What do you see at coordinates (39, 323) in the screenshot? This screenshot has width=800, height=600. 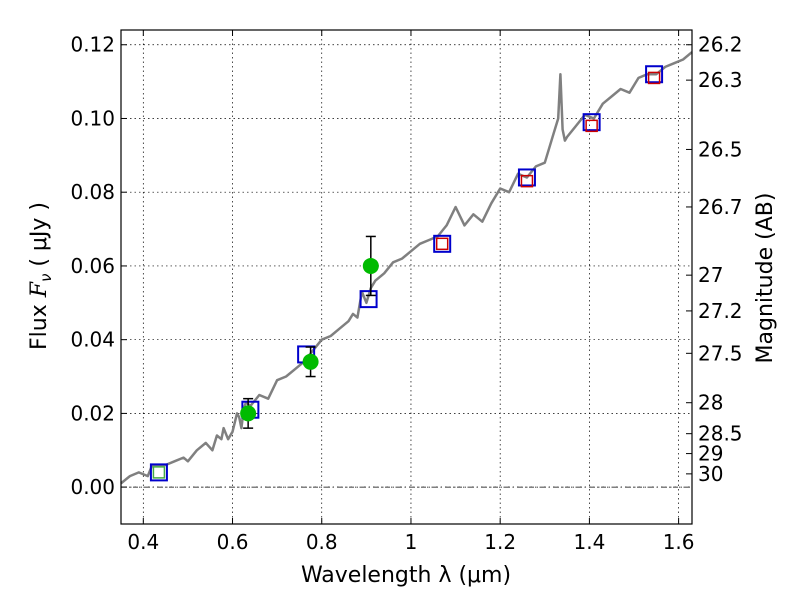 I see `y-axis-label-prefix: Flux` at bounding box center [39, 323].